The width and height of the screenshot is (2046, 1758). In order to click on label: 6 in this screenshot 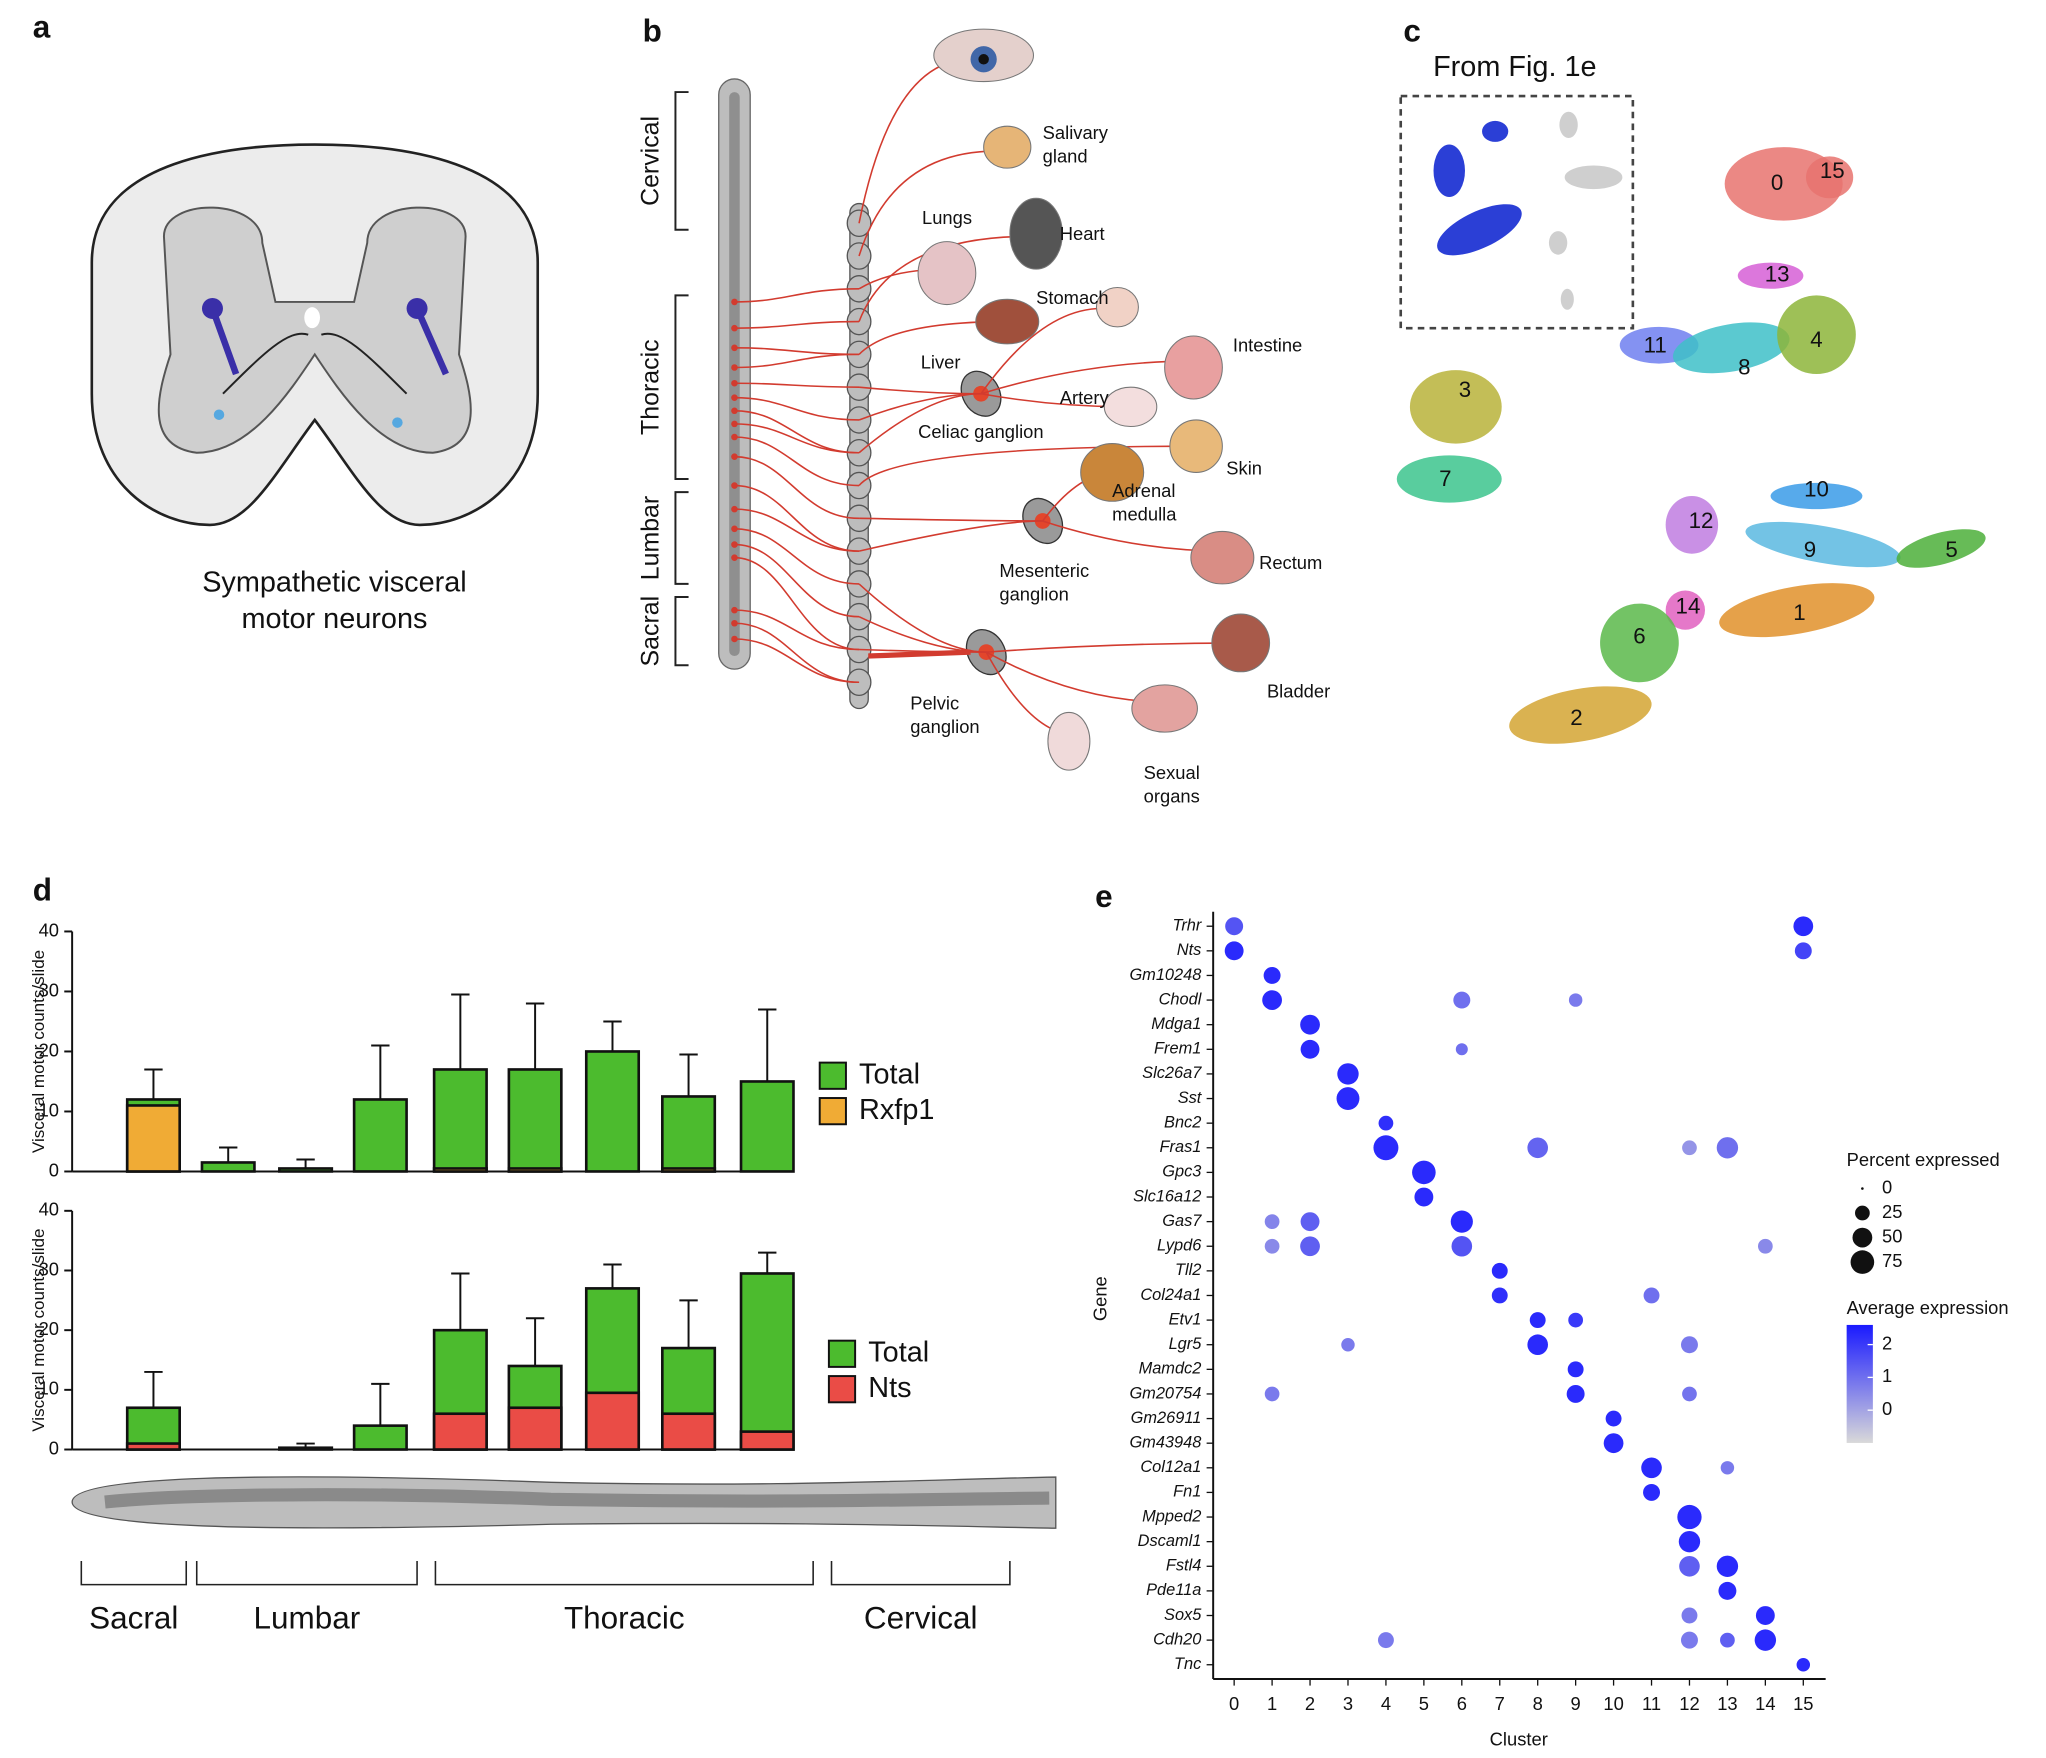, I will do `click(1639, 636)`.